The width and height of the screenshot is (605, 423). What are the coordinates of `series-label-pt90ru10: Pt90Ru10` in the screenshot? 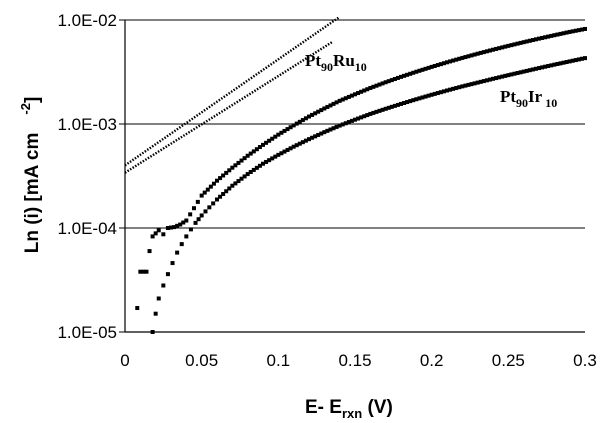 It's located at (336, 62).